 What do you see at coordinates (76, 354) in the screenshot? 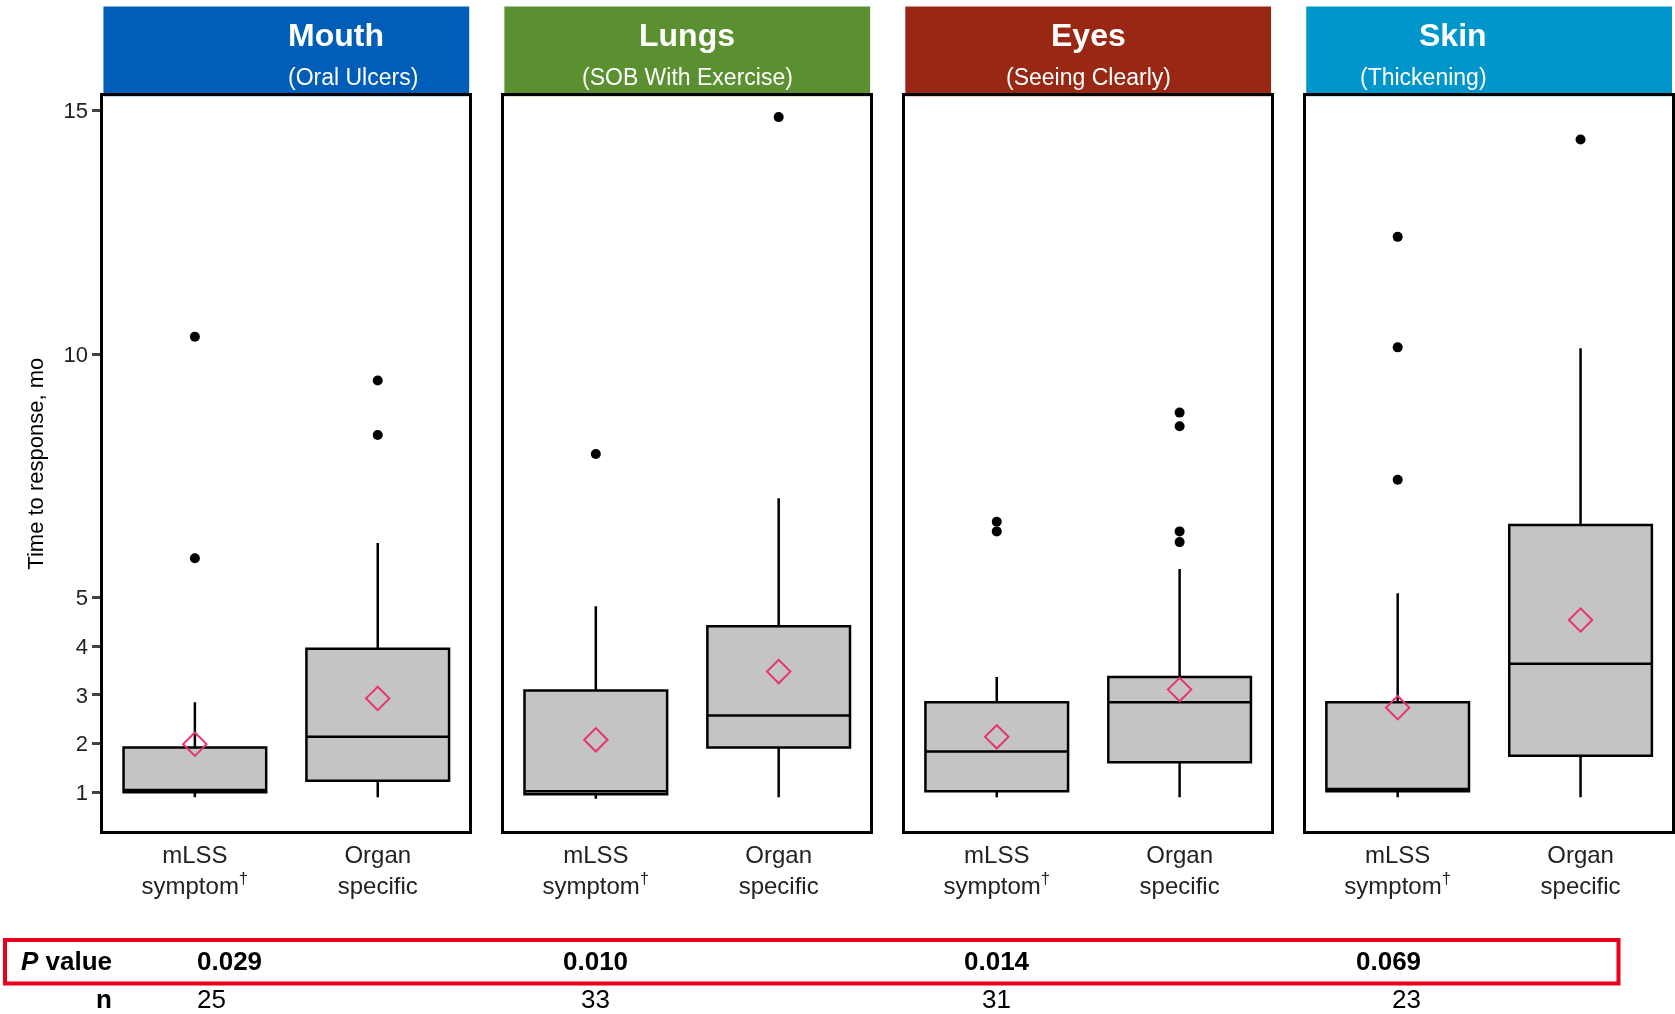
I see `y-tick-label: 10` at bounding box center [76, 354].